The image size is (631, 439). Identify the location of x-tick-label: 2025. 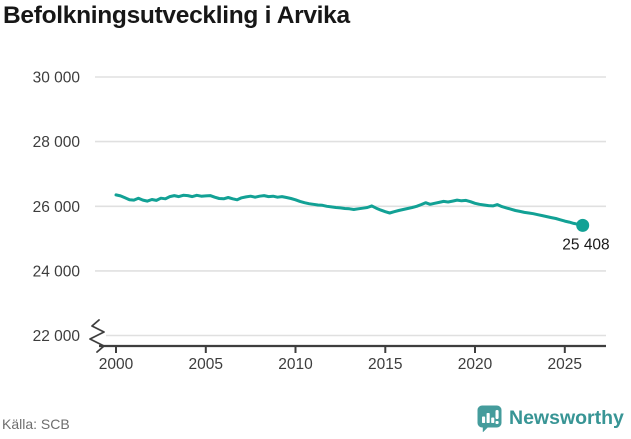
(565, 364).